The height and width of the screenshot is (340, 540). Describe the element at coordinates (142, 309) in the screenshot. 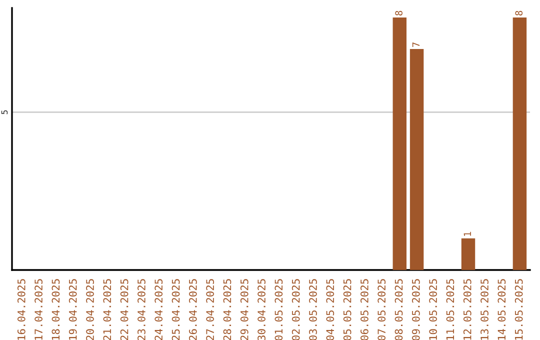

I see `x-tick-label: 23.04.2025` at that location.